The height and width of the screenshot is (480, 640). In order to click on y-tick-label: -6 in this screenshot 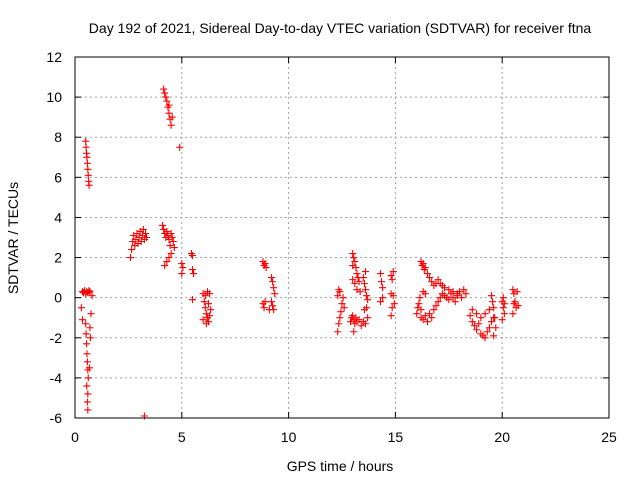, I will do `click(56, 418)`.